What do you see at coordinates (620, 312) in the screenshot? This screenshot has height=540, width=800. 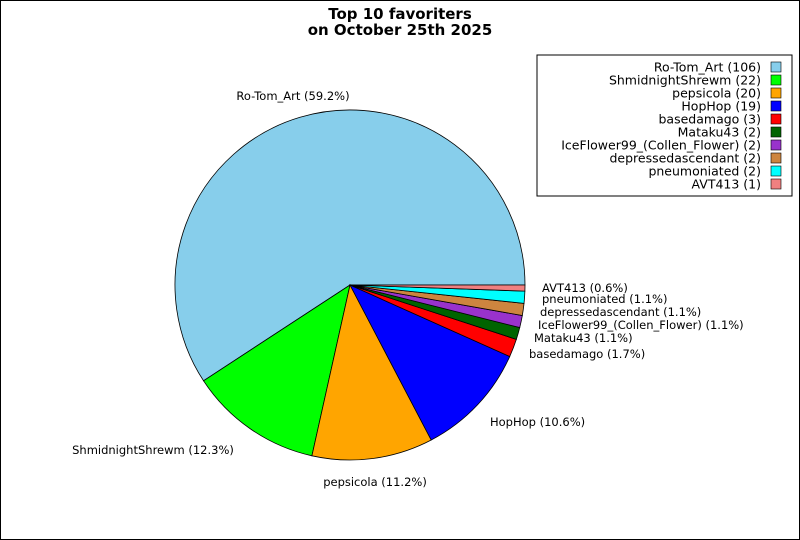 I see `slice-label: depressedascendant (1.1%)` at bounding box center [620, 312].